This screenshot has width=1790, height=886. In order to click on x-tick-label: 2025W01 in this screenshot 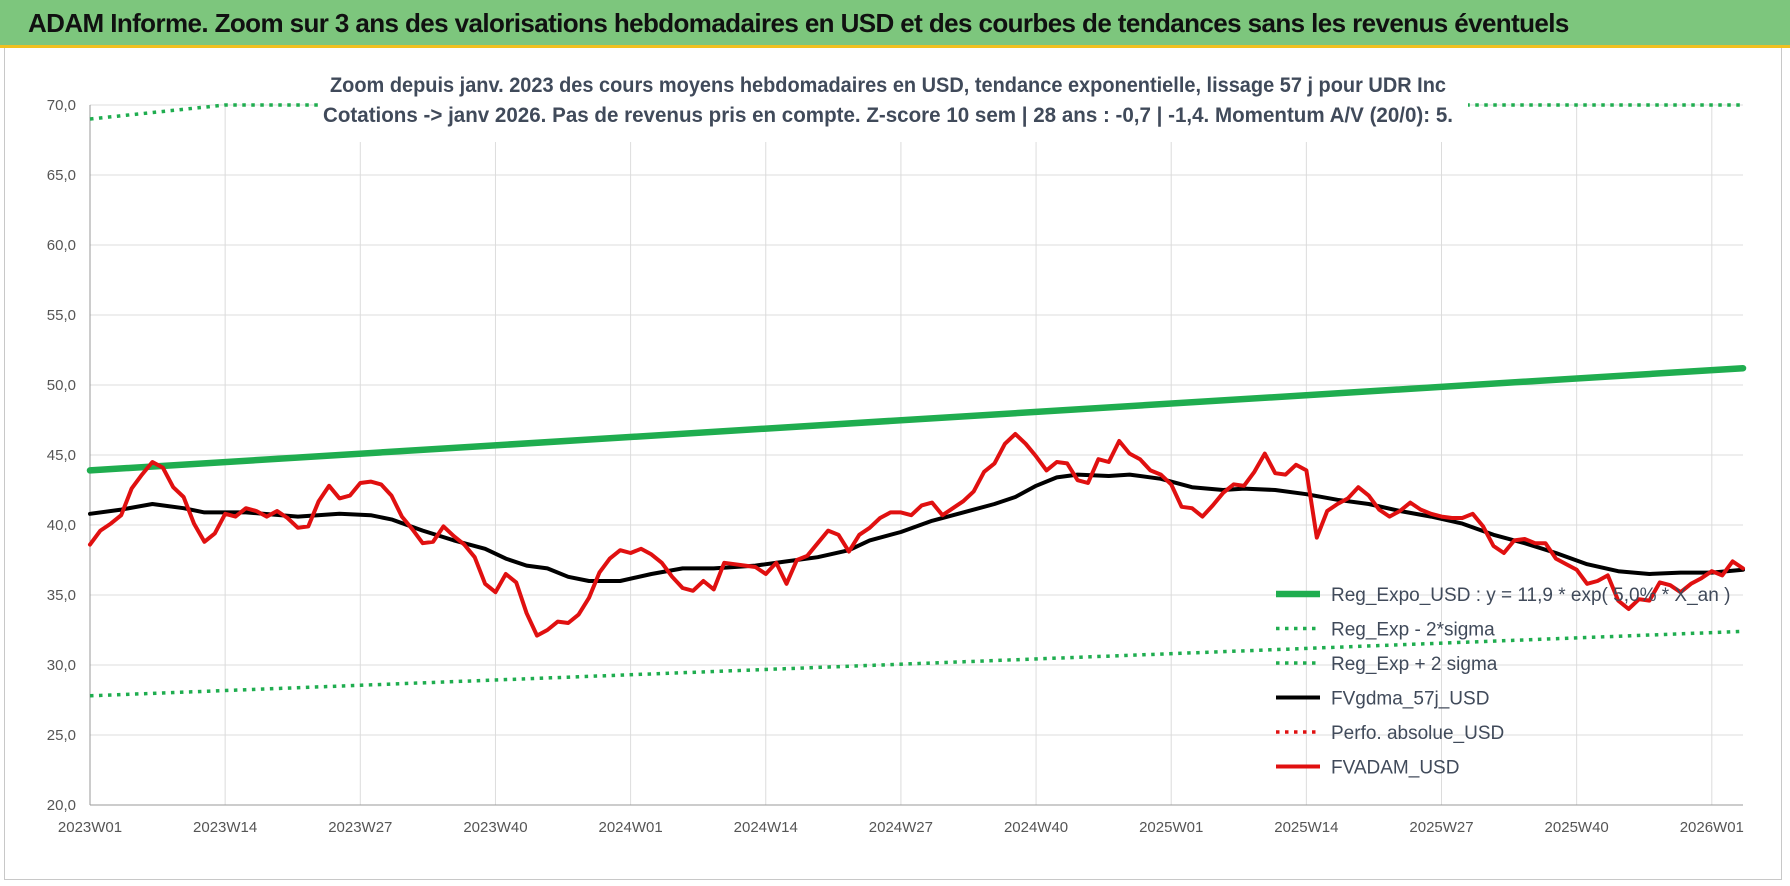, I will do `click(1171, 827)`.